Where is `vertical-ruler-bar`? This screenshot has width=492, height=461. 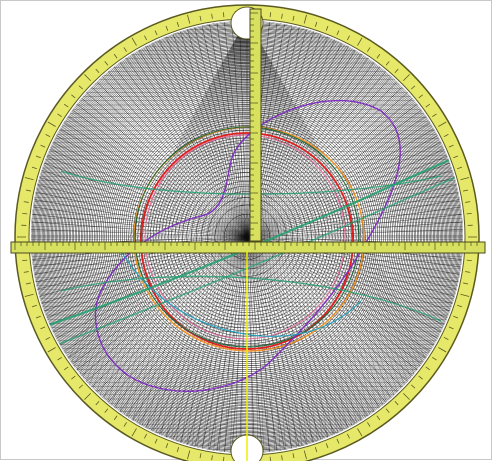
vertical-ruler-bar is located at coordinates (255, 125).